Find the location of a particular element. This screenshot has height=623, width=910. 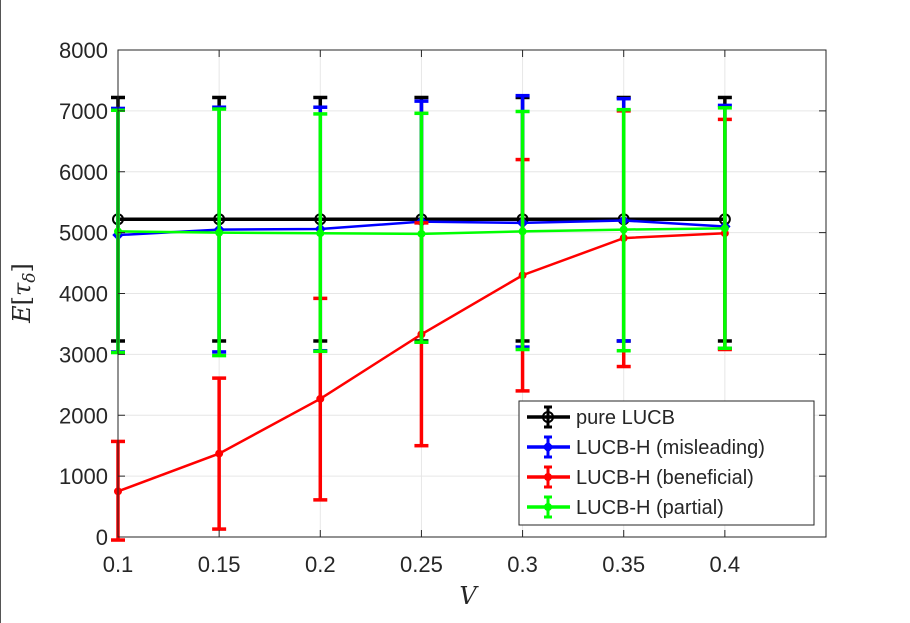

legend-entry-4: LUCB-H (partial) is located at coordinates (625, 507).